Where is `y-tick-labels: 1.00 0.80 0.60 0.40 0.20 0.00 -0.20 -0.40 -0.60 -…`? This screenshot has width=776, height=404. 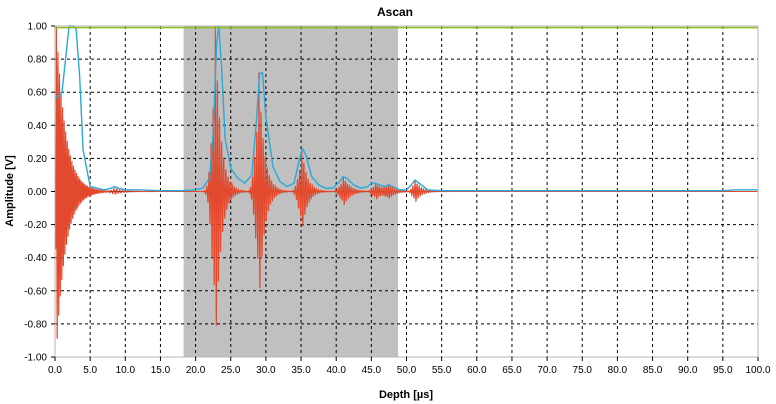
y-tick-labels: 1.00 0.80 0.60 0.40 0.20 0.00 -0.20 -0.40 -0.60 -… is located at coordinates (39, 193).